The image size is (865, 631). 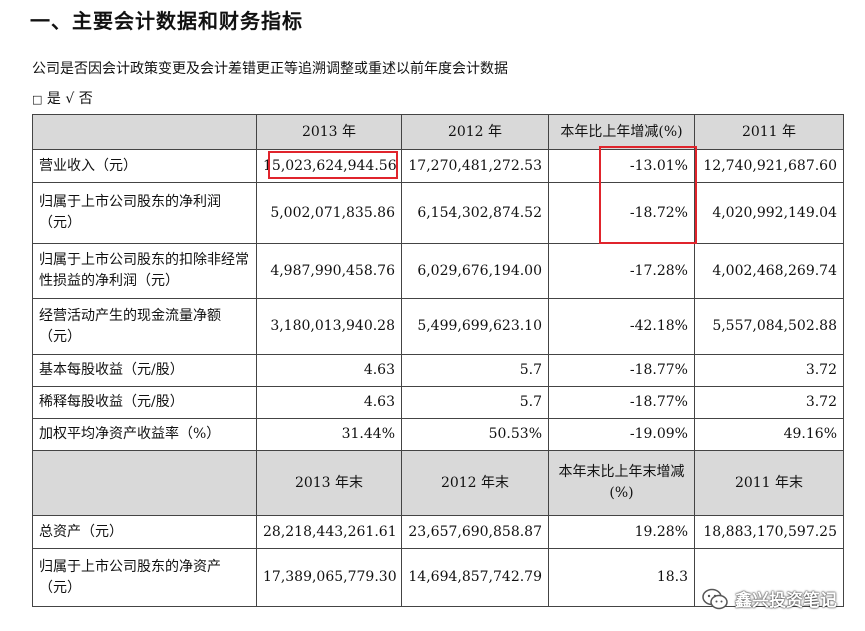 What do you see at coordinates (62, 98) in the screenshot?
I see `restatement-options: □ 是 √ 否` at bounding box center [62, 98].